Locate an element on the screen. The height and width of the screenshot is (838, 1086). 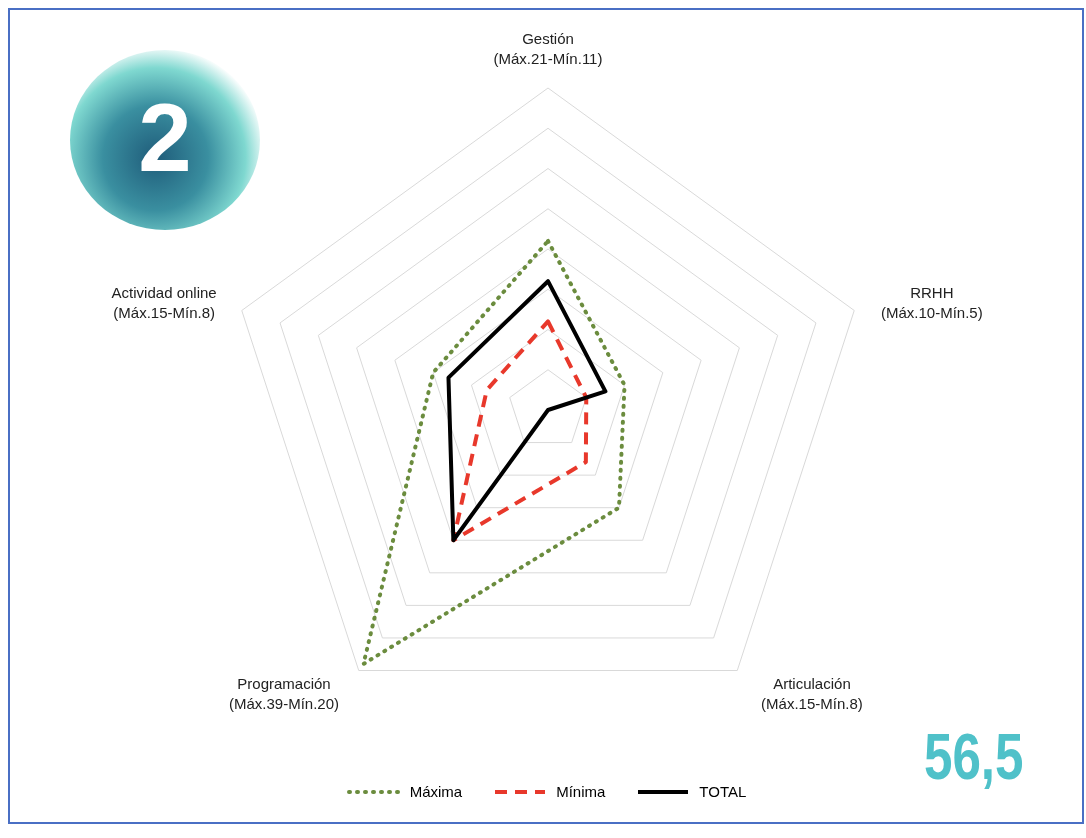
legend-label: Máxima is located at coordinates (436, 791).